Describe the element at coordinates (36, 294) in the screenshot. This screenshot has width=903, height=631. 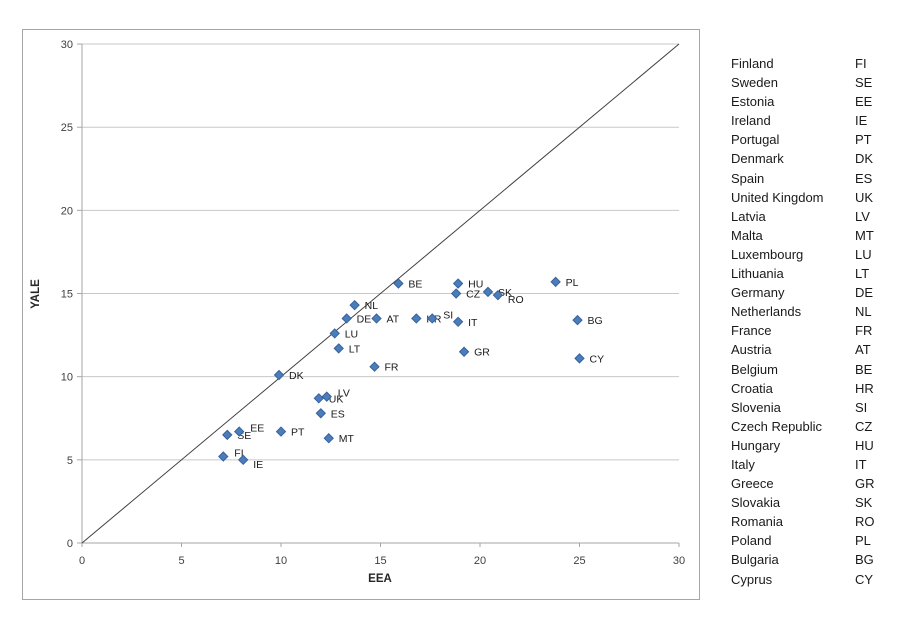
I see `y-axis-title: YALE` at that location.